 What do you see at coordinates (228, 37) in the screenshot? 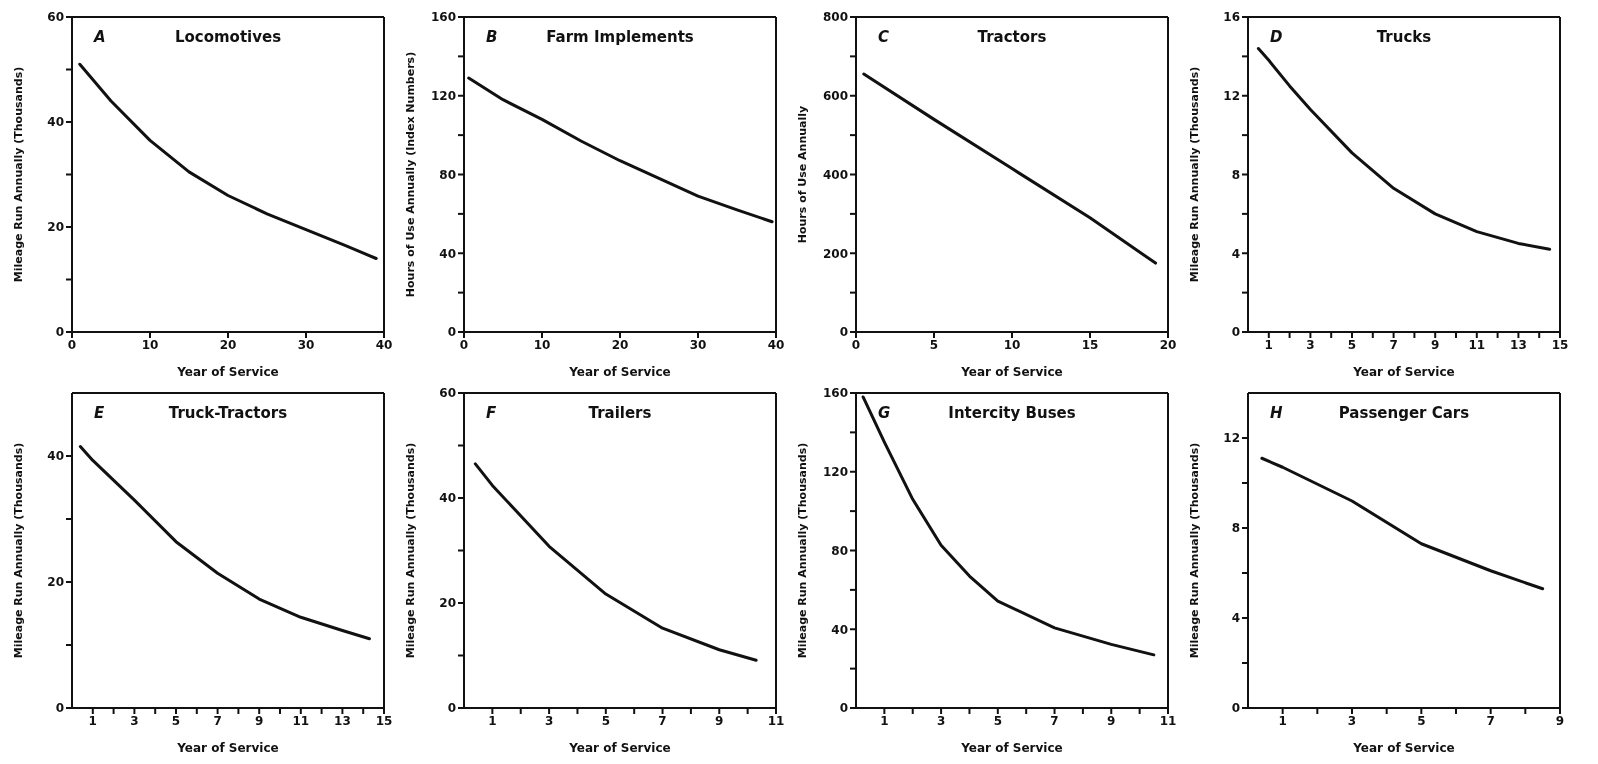
I see `text: Locomotives` at bounding box center [228, 37].